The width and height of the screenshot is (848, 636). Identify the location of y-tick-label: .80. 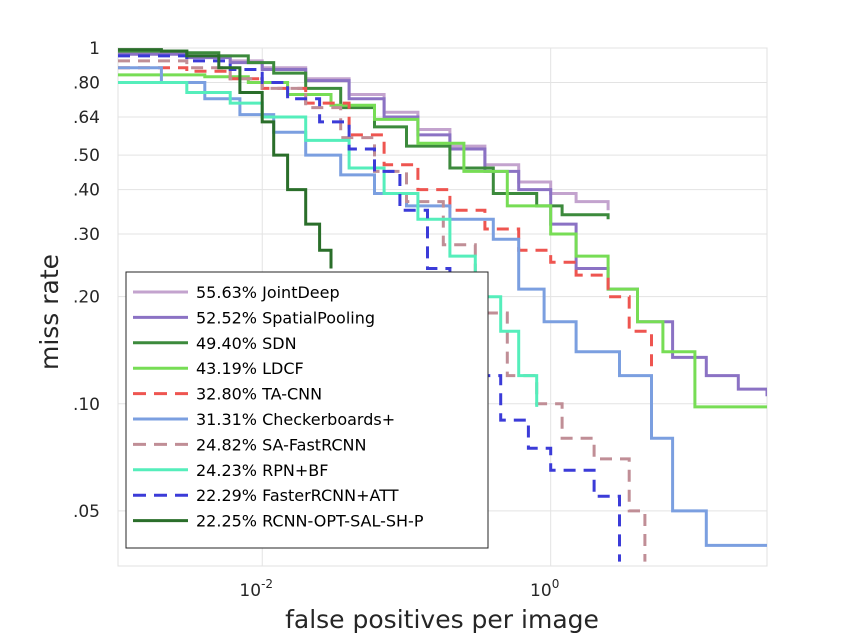
(86, 83).